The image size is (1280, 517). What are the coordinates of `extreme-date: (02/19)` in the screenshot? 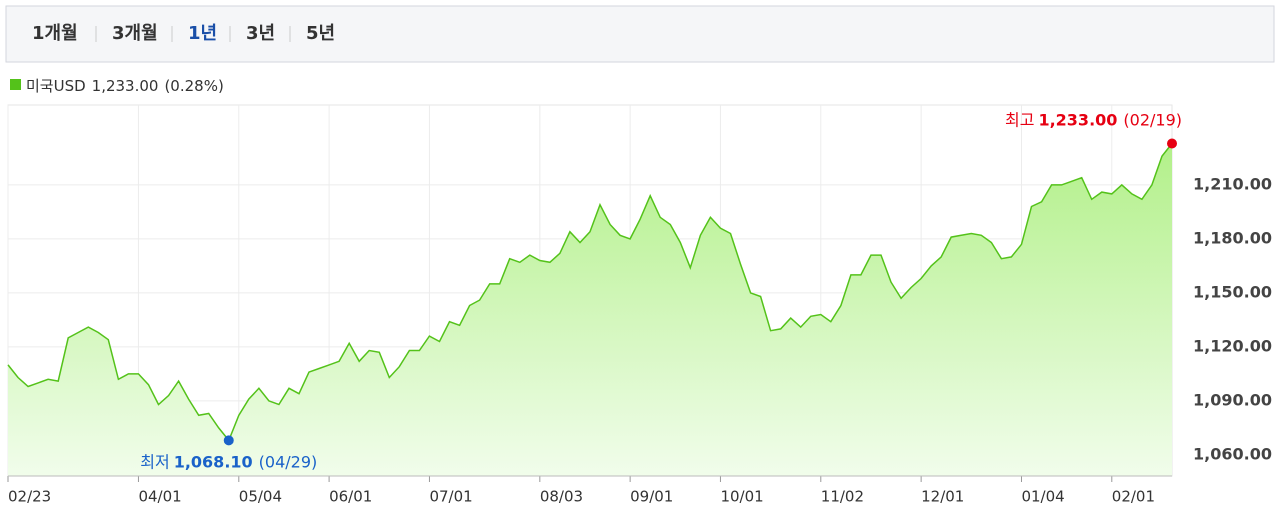 It's located at (1152, 119).